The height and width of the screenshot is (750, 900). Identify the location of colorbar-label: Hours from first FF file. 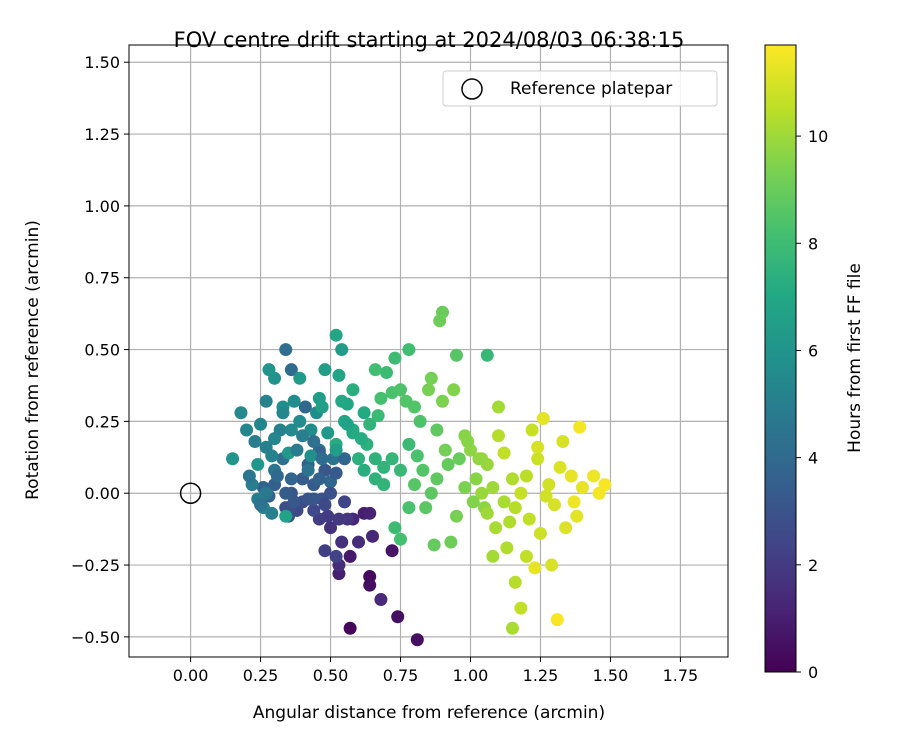
(855, 358).